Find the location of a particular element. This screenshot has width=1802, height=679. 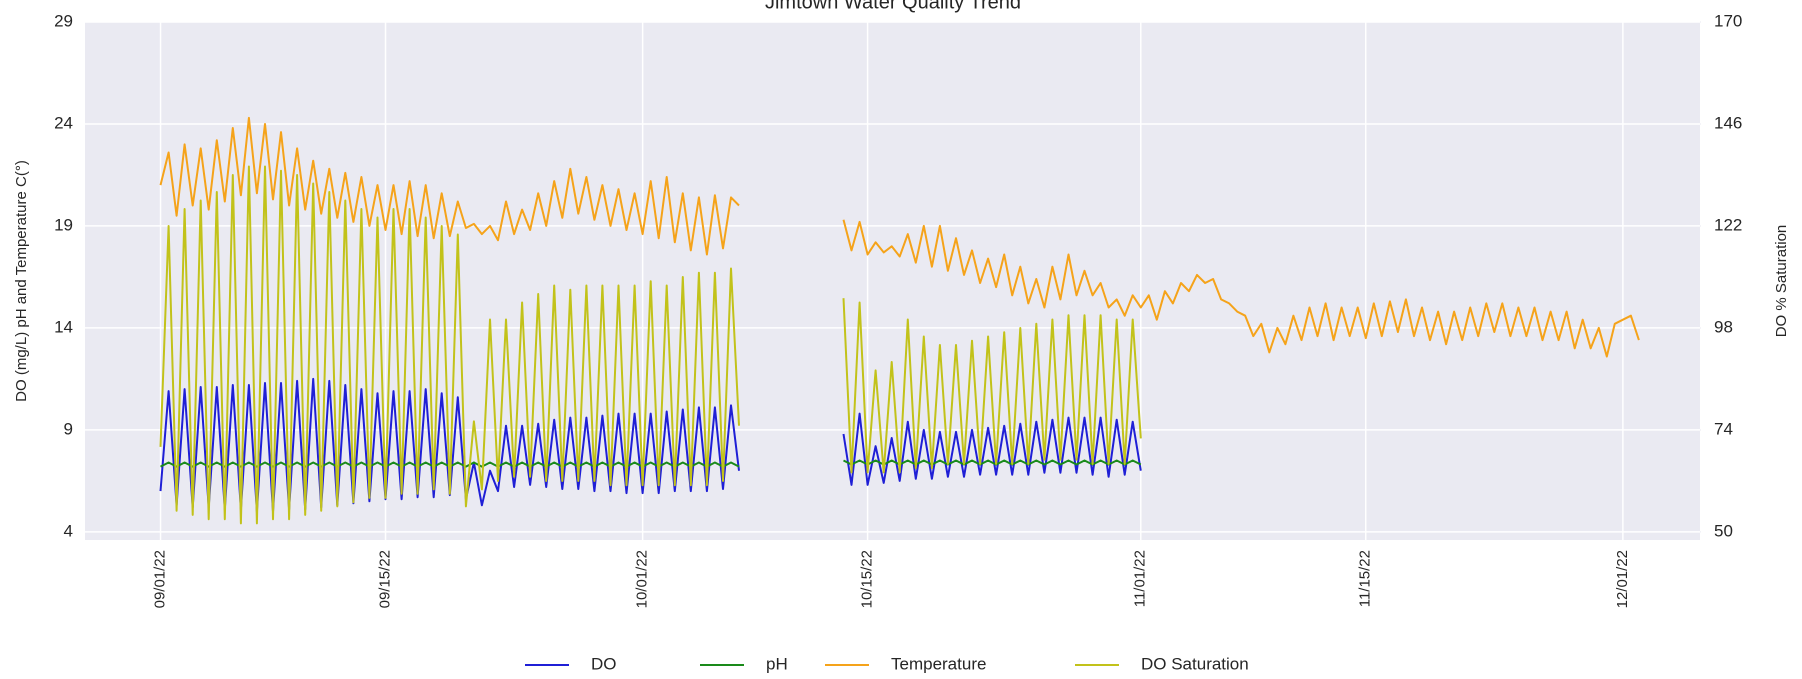

y2-tick-label: 74 is located at coordinates (1723, 428).